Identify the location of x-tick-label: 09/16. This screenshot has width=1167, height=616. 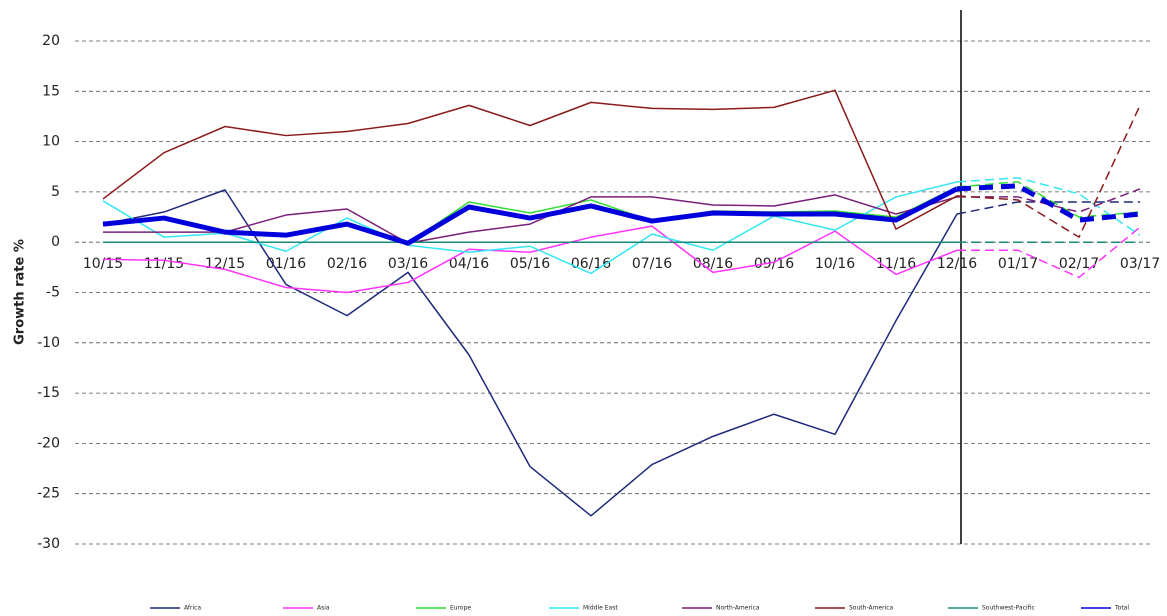
(774, 264).